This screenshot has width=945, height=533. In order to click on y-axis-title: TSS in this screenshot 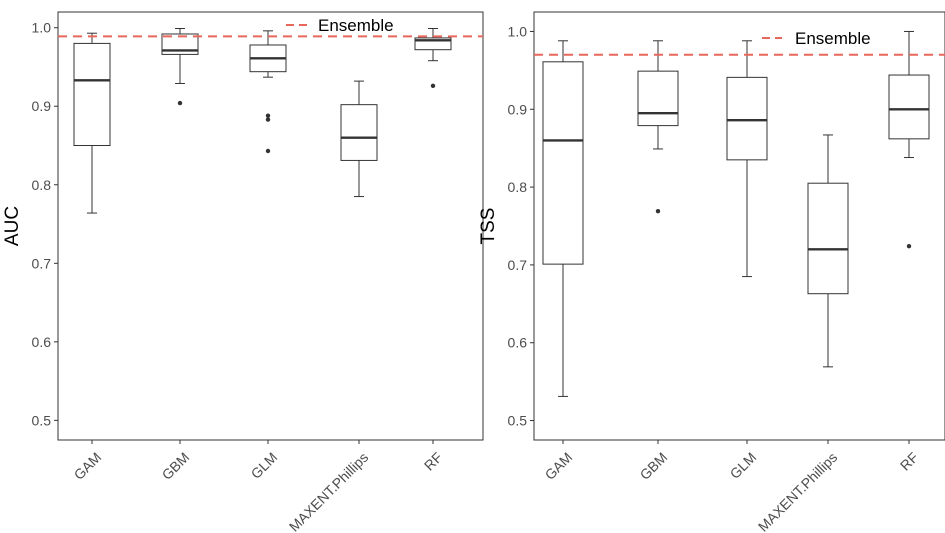, I will do `click(488, 226)`.